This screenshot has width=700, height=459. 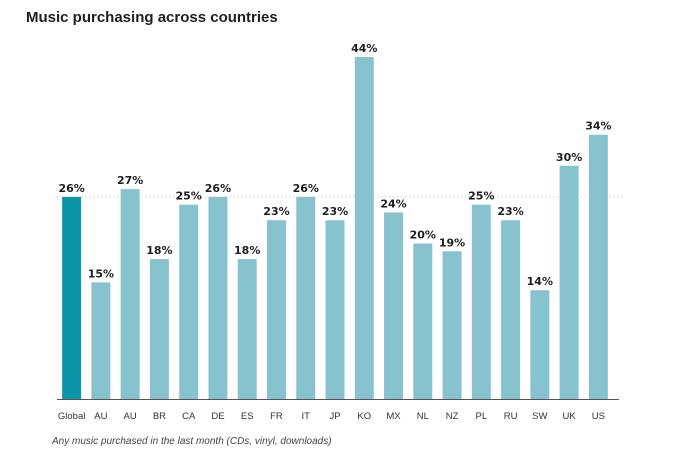 What do you see at coordinates (364, 48) in the screenshot?
I see `value-label-ko-10: 44%` at bounding box center [364, 48].